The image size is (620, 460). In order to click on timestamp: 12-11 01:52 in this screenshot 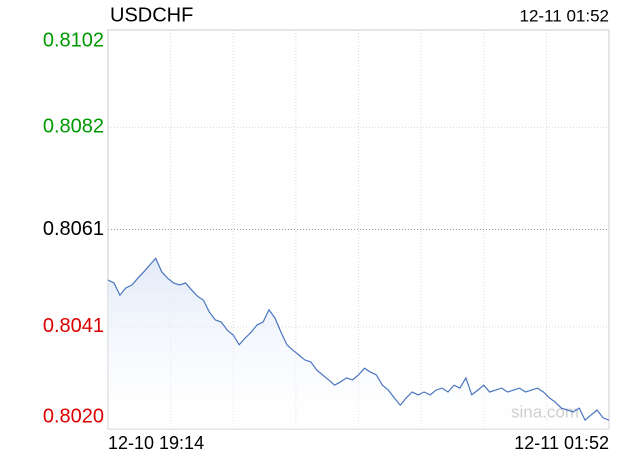, I will do `click(564, 15)`.